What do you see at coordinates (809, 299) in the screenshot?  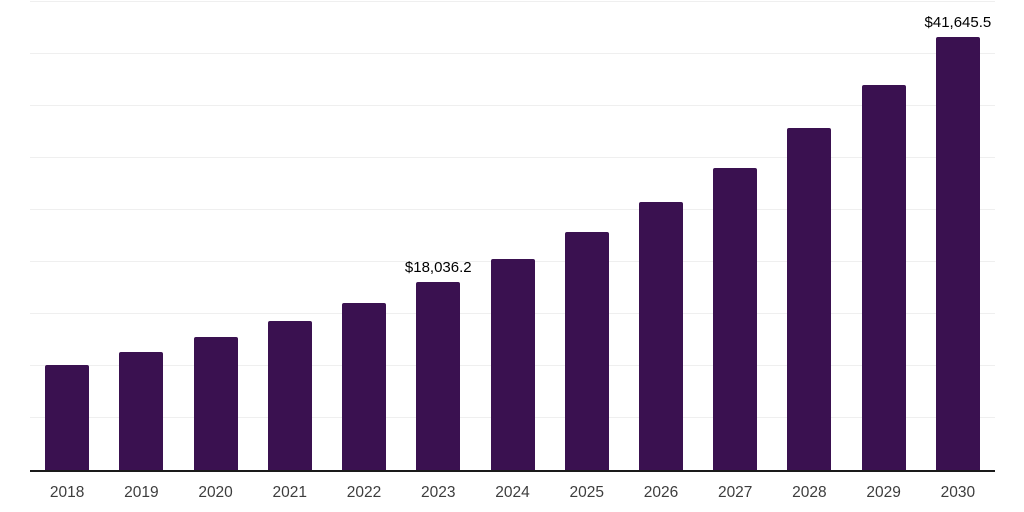 I see `bar-2028` at bounding box center [809, 299].